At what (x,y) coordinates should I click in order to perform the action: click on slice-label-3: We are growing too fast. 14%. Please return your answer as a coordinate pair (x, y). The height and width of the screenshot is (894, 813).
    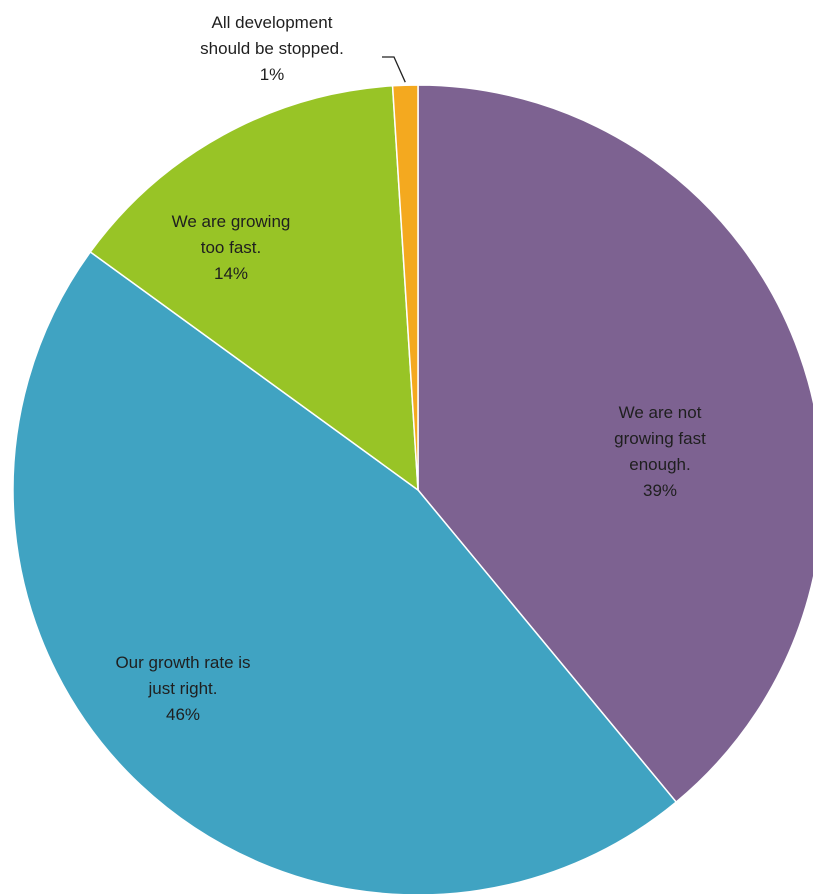
    Looking at the image, I should click on (231, 247).